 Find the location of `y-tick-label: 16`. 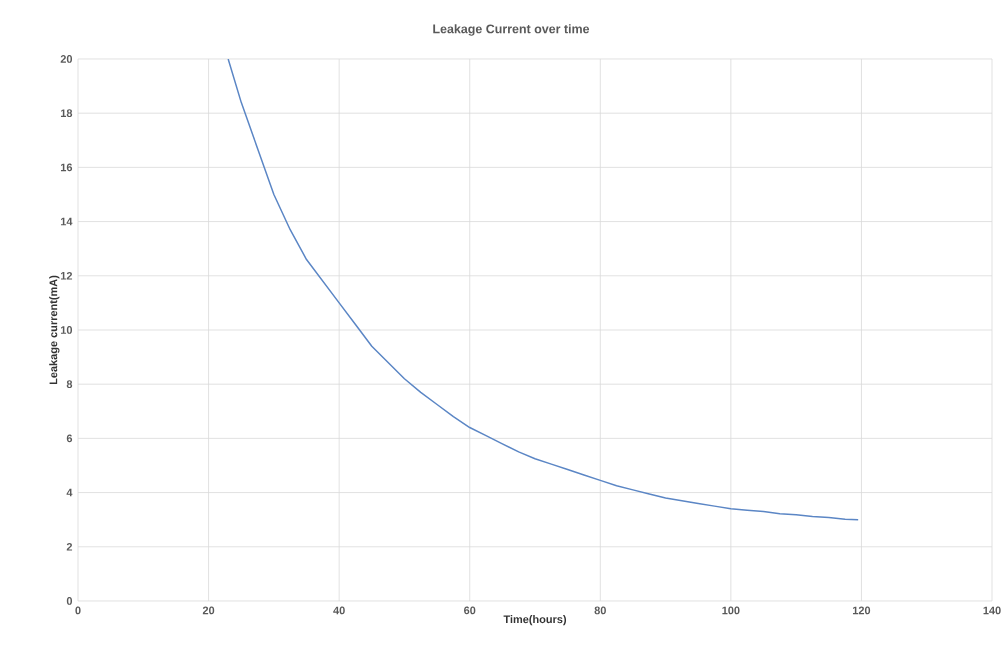

y-tick-label: 16 is located at coordinates (66, 167).